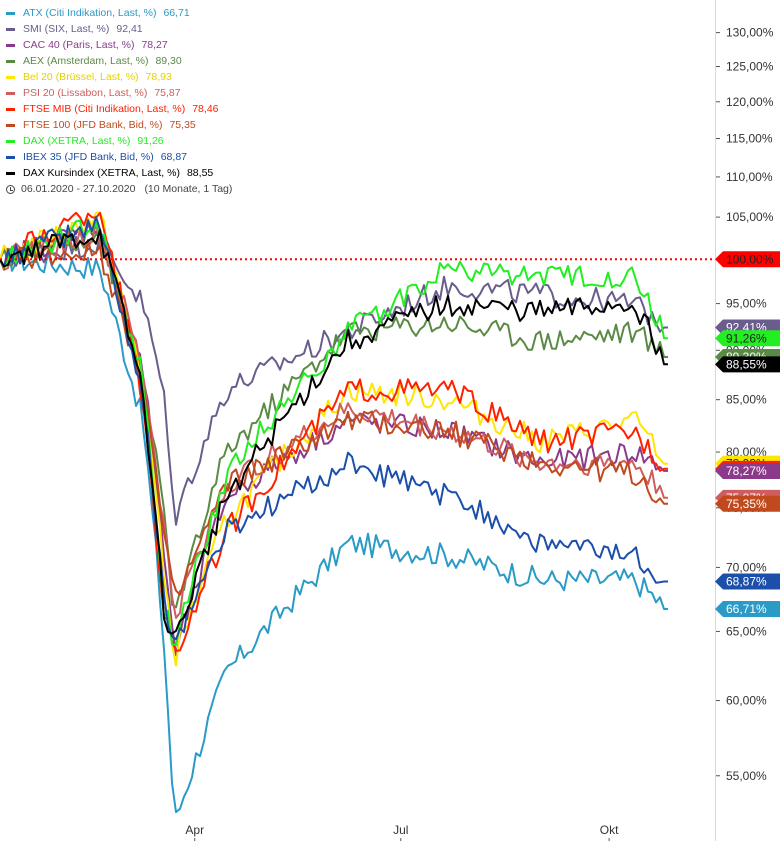  Describe the element at coordinates (158, 77) in the screenshot. I see `legend-value: 78,93` at that location.